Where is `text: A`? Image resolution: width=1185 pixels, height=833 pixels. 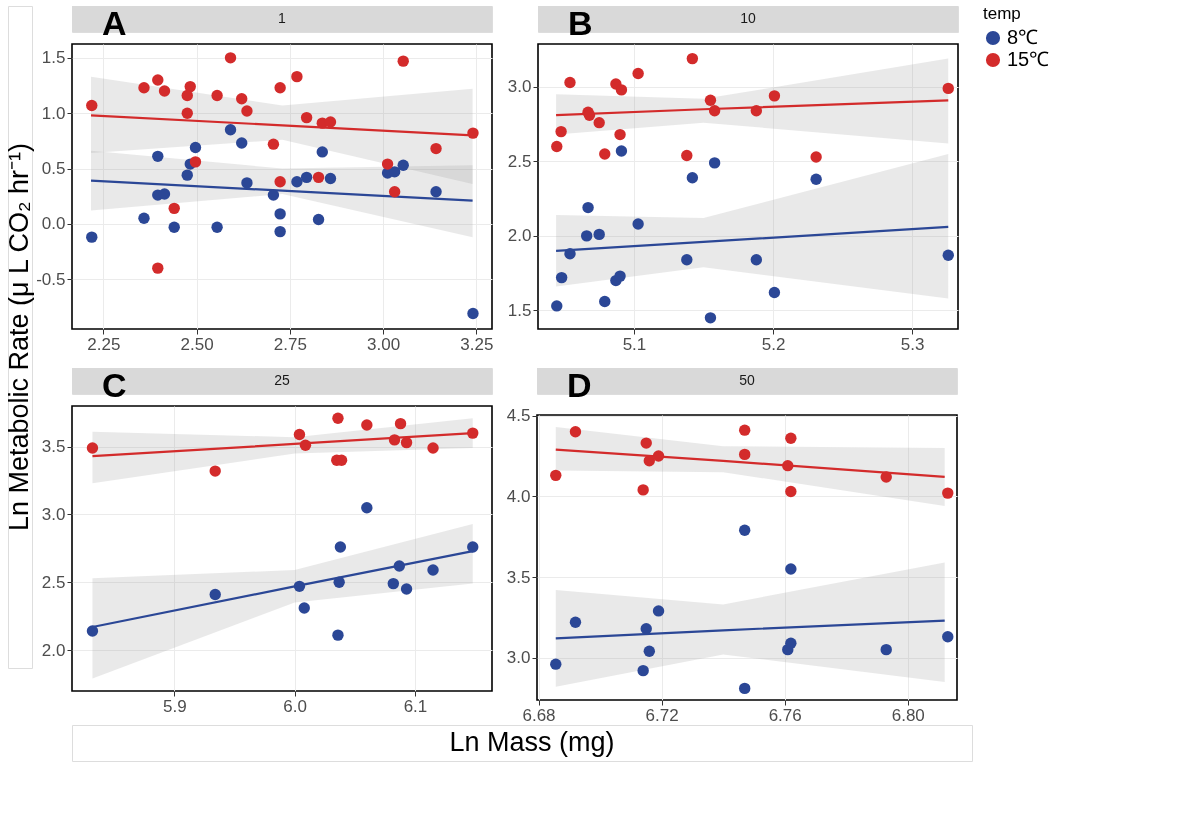
text: A is located at coordinates (114, 23).